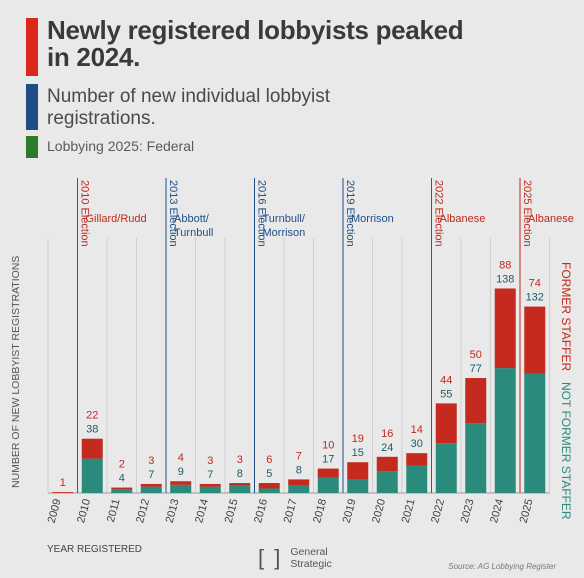  What do you see at coordinates (350, 511) in the screenshot?
I see `x-tick-label: 2019` at bounding box center [350, 511].